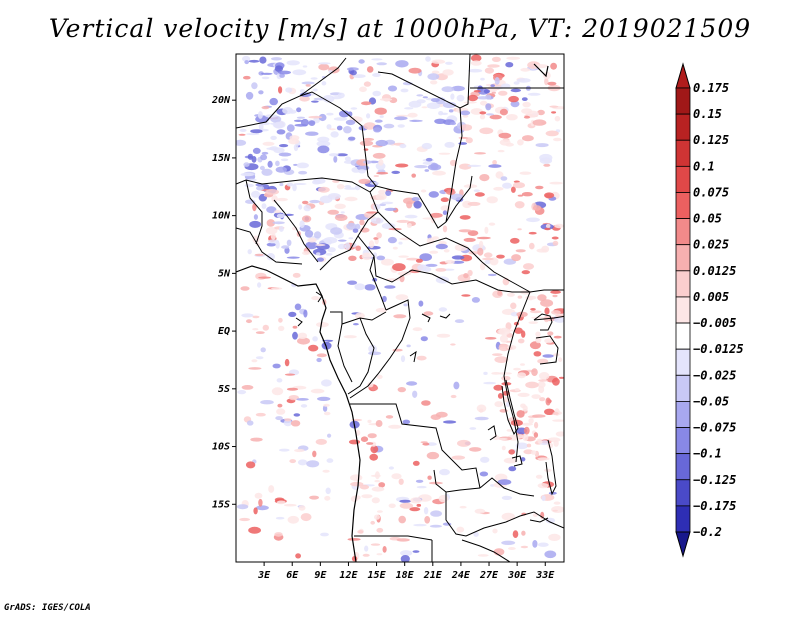 This screenshot has width=800, height=618. What do you see at coordinates (224, 331) in the screenshot?
I see `lat-tick-label: EQ` at bounding box center [224, 331].